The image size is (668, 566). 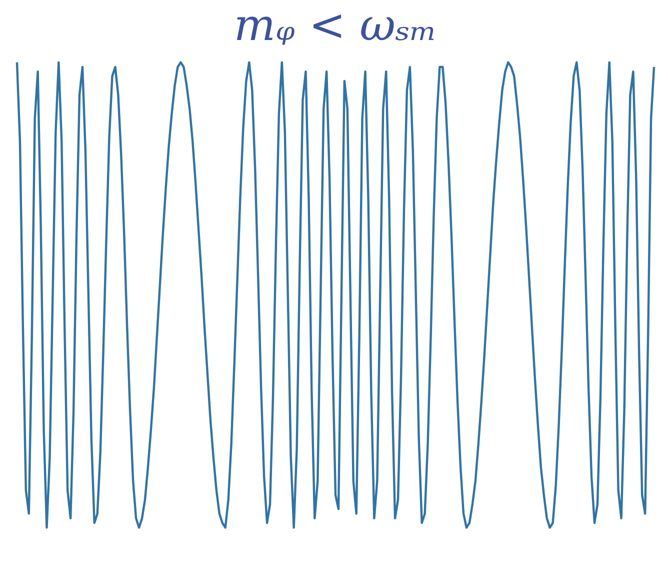 What do you see at coordinates (336, 26) in the screenshot?
I see `chart-title: mᵩ < ωₛₘ` at bounding box center [336, 26].